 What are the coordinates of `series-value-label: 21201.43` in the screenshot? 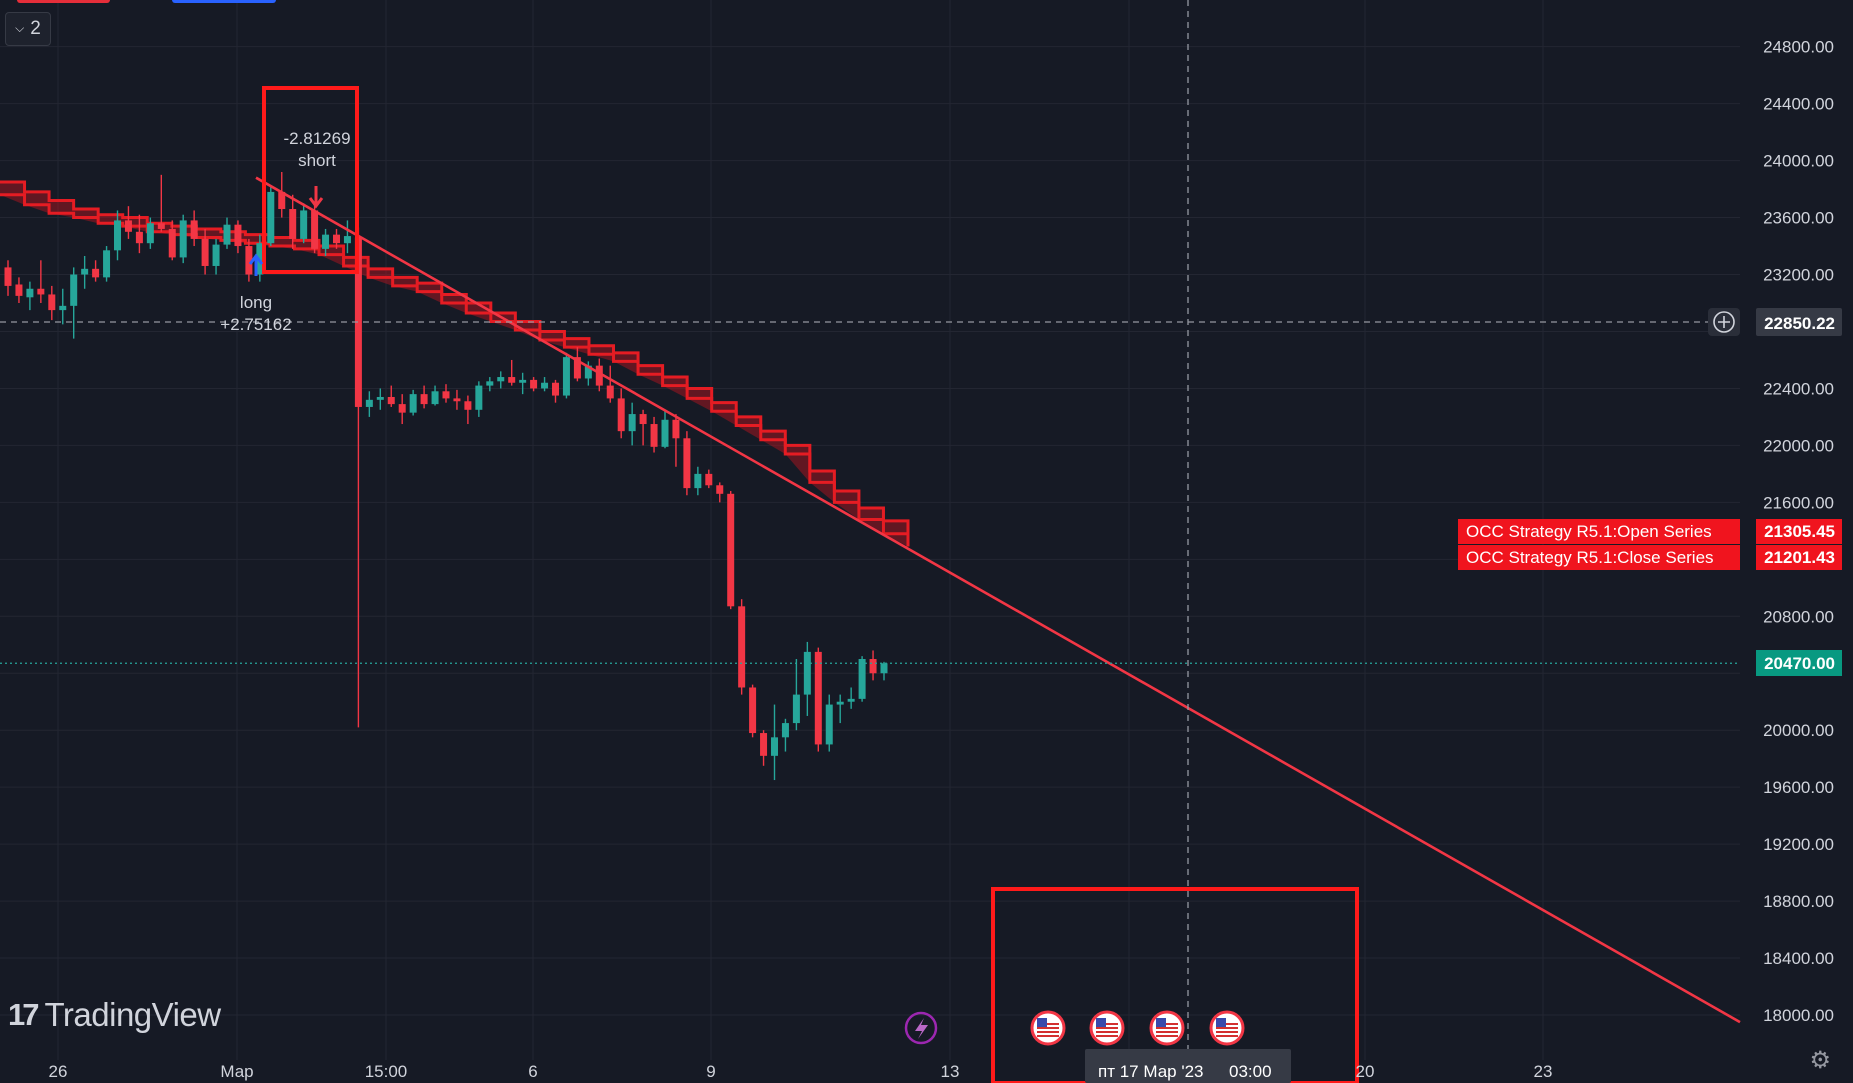 It's located at (1799, 557).